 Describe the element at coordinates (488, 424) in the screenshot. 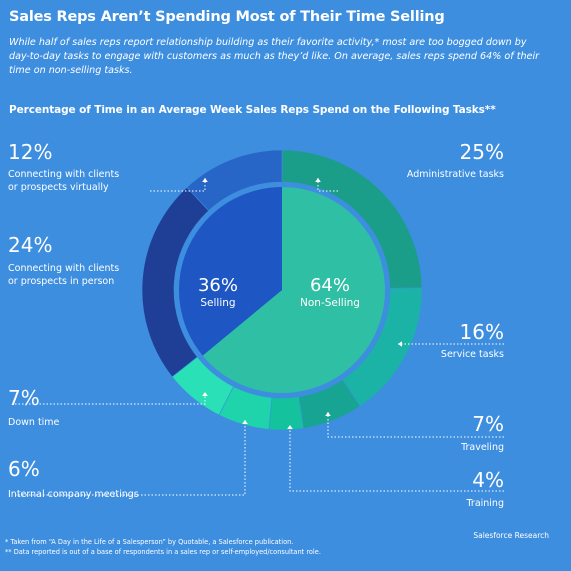

I see `traveling-pct-label: 7%` at that location.